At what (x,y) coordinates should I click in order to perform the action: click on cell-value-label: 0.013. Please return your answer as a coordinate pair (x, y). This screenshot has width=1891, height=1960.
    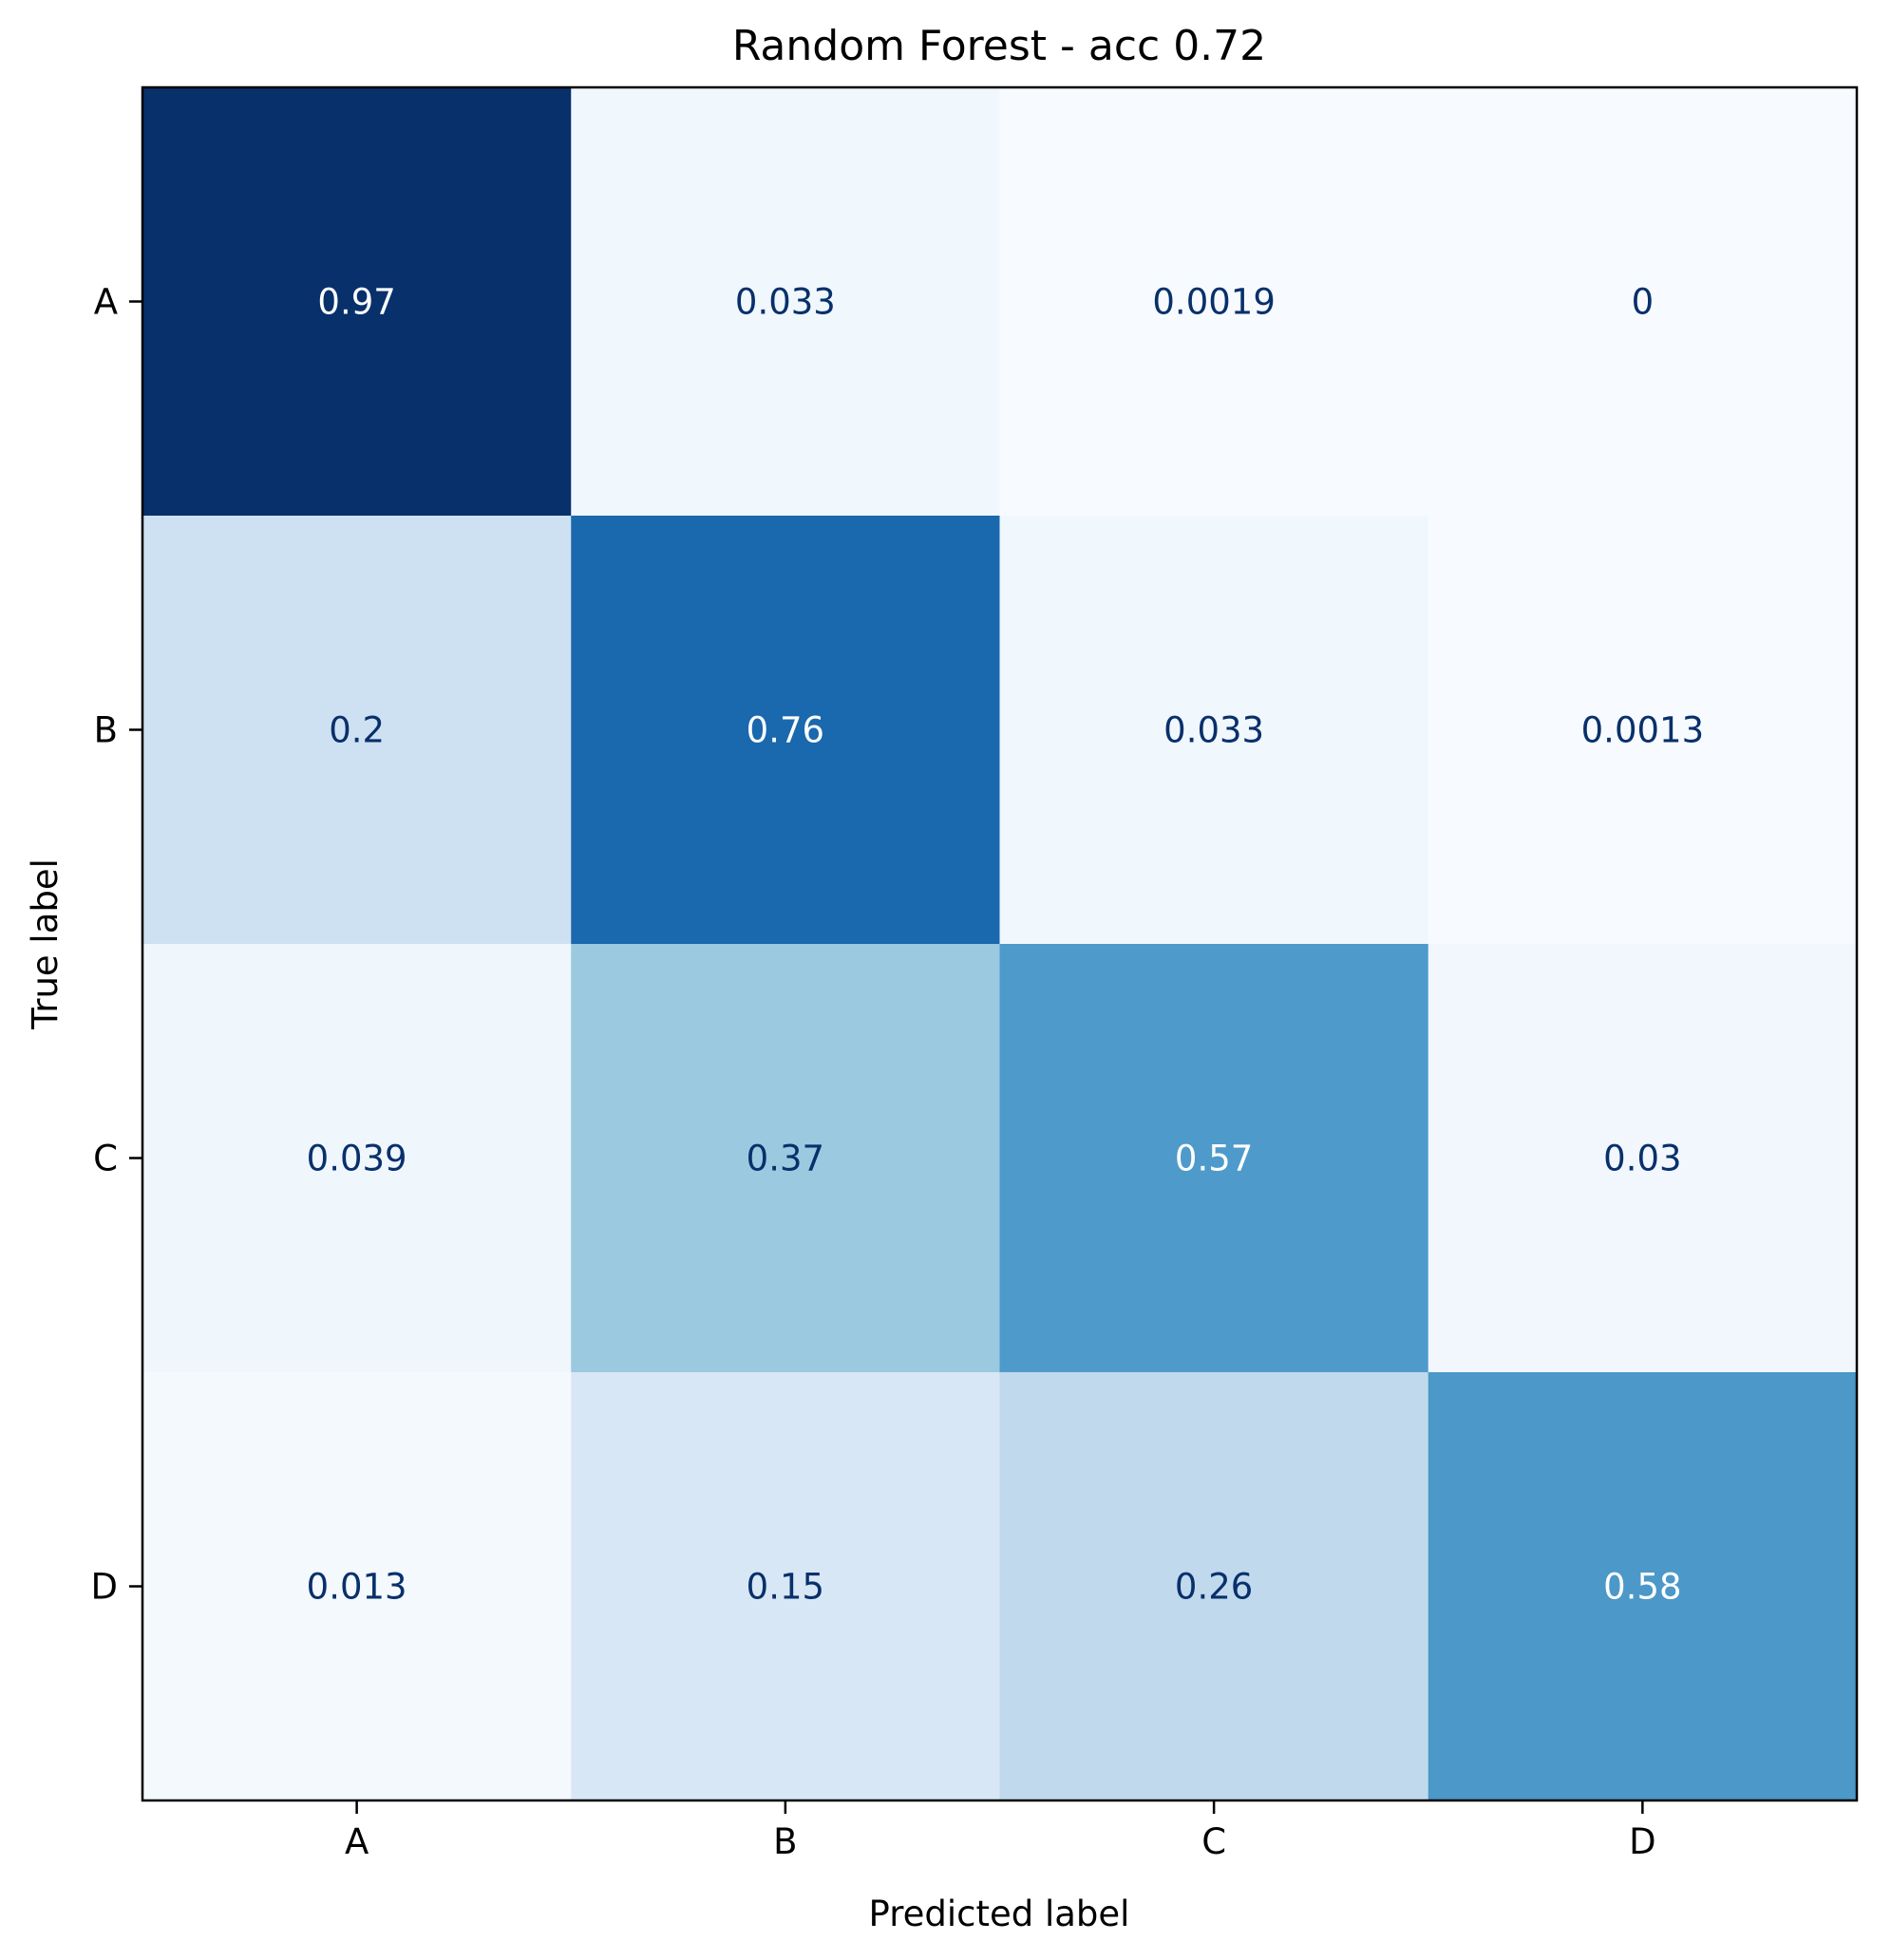
    Looking at the image, I should click on (357, 1587).